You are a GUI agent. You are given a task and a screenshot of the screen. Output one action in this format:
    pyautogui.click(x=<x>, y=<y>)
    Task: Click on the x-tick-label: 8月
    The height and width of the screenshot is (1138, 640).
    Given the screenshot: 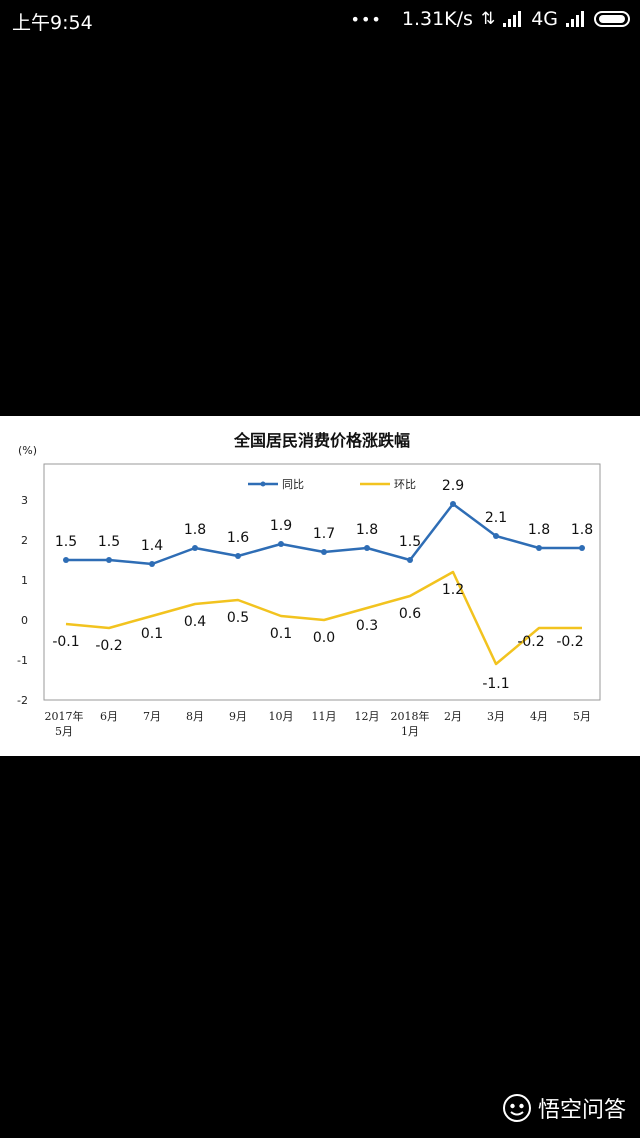 What is the action you would take?
    pyautogui.click(x=195, y=716)
    